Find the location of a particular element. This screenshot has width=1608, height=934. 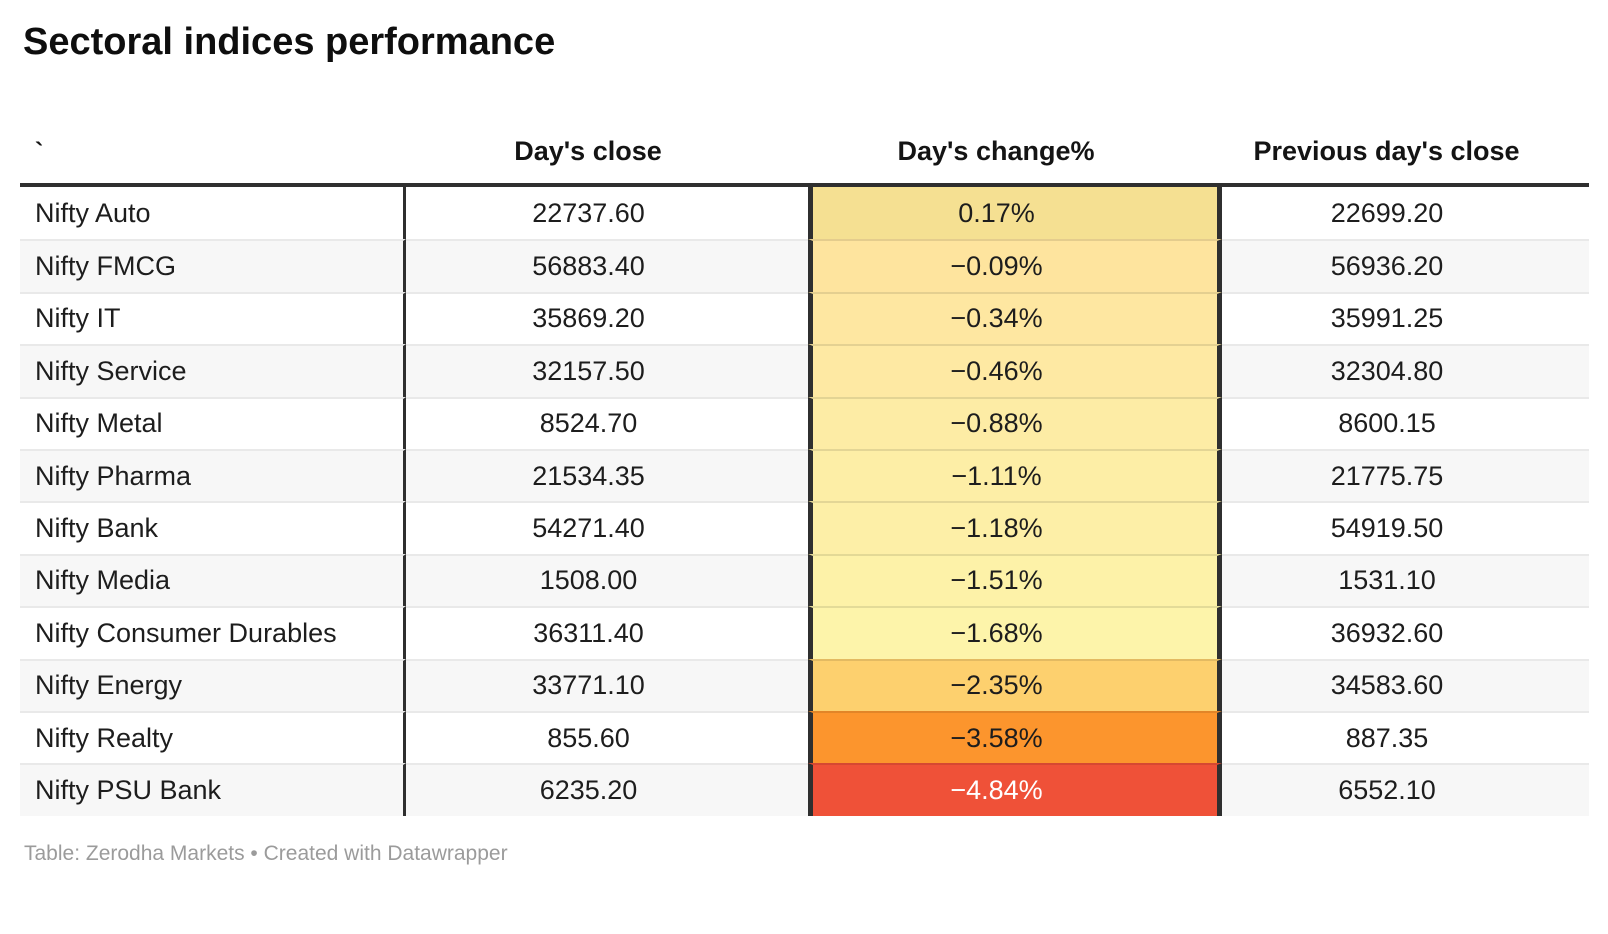

days-change-cell: −3.58% is located at coordinates (1015, 737).